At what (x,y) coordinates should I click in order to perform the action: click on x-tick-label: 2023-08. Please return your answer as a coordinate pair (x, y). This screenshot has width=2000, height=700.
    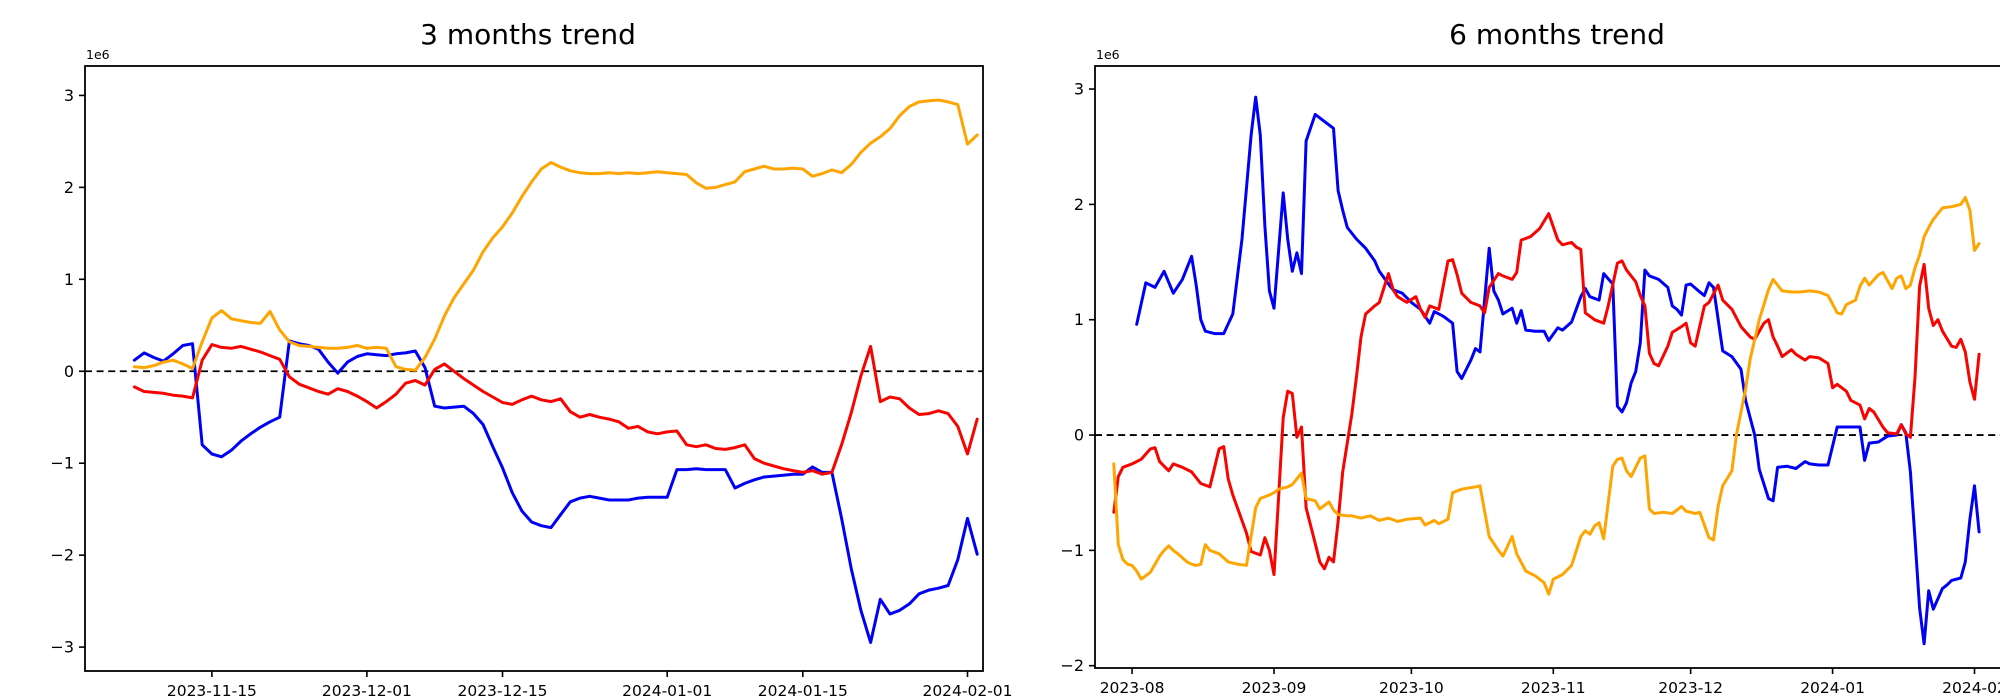
    Looking at the image, I should click on (1132, 688).